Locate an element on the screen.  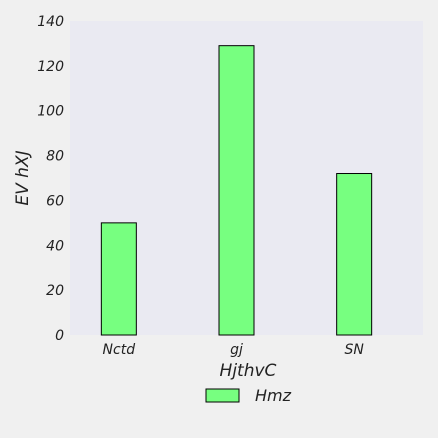
y-tick-label: 140 is located at coordinates (50, 22).